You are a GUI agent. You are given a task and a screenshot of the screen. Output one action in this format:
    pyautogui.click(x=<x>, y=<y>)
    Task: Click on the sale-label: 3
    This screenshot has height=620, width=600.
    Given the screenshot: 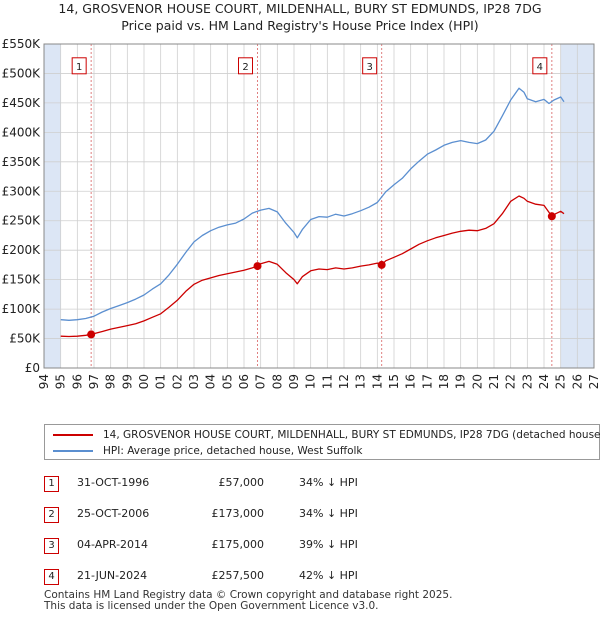 What is the action you would take?
    pyautogui.click(x=369, y=67)
    